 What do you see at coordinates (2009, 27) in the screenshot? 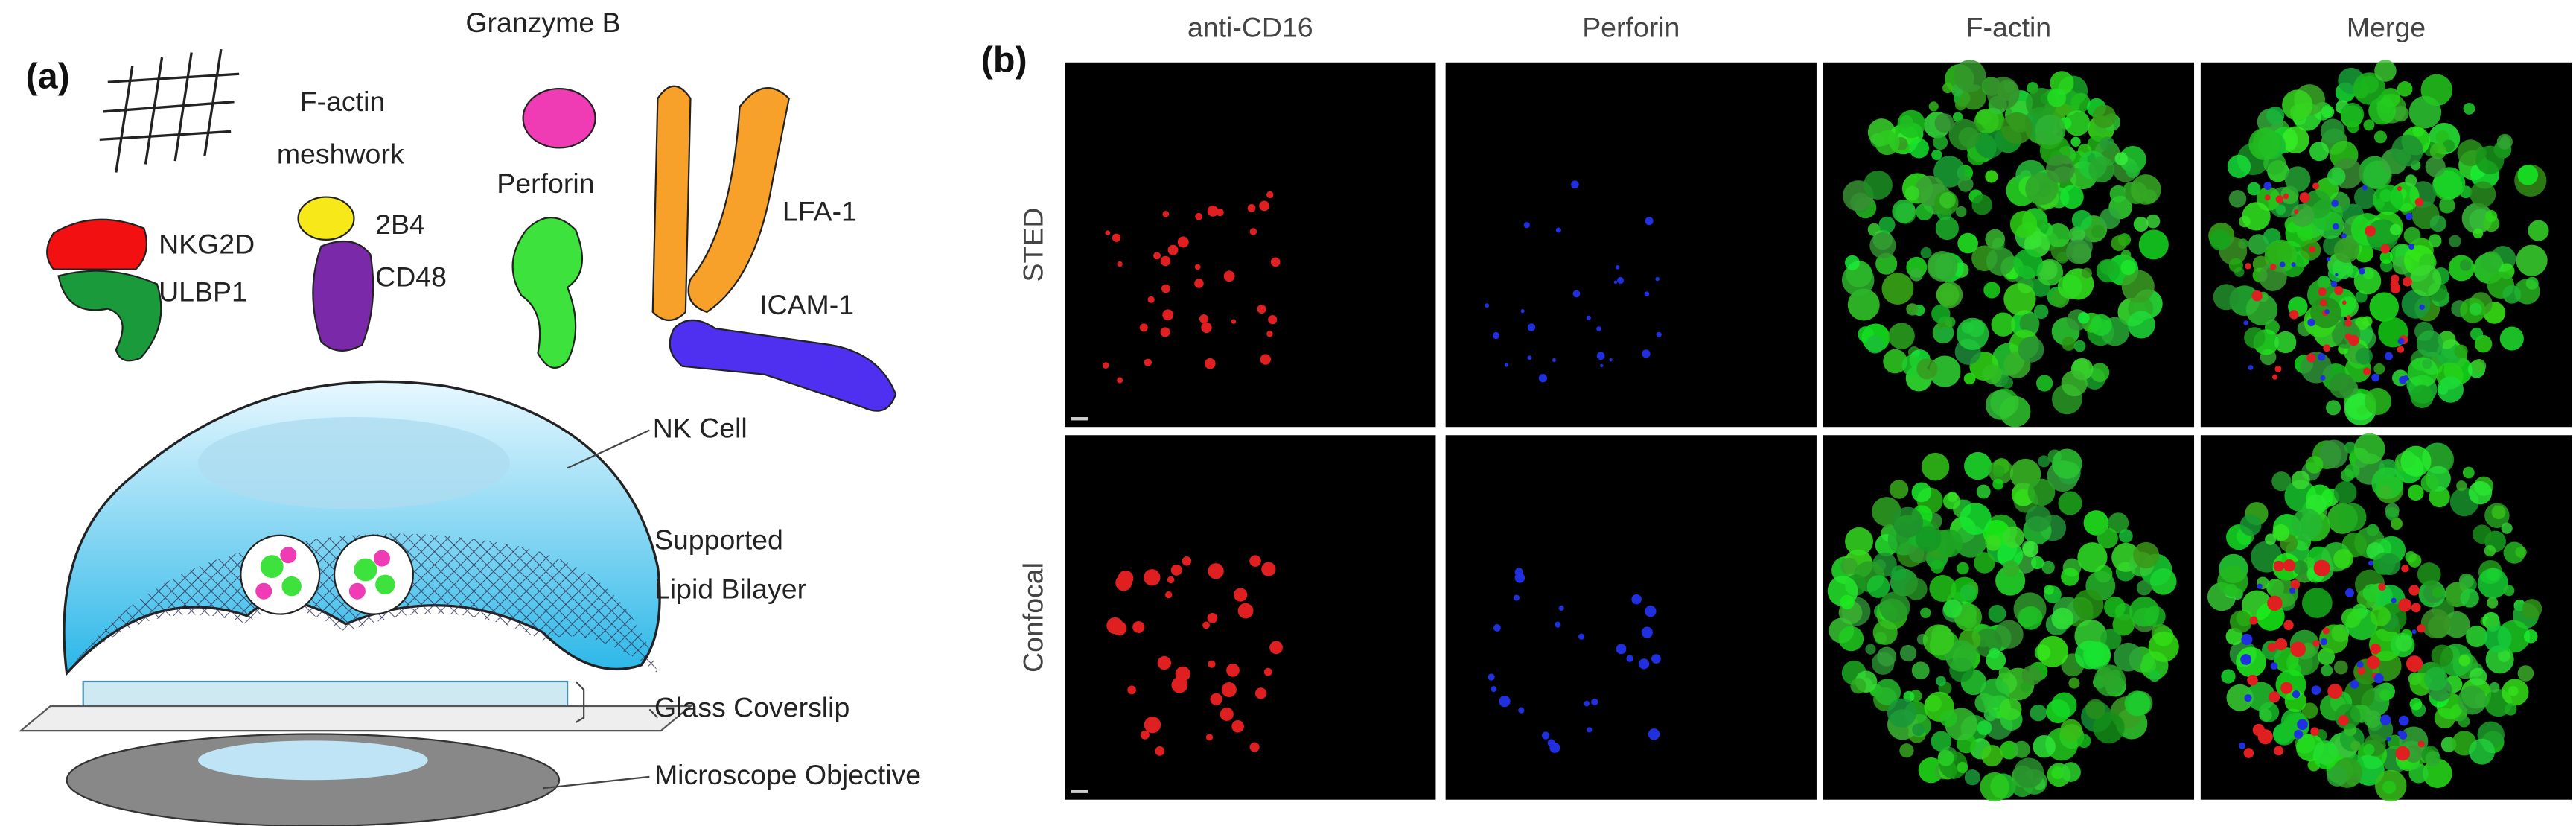
I see `column-header: F-actin` at bounding box center [2009, 27].